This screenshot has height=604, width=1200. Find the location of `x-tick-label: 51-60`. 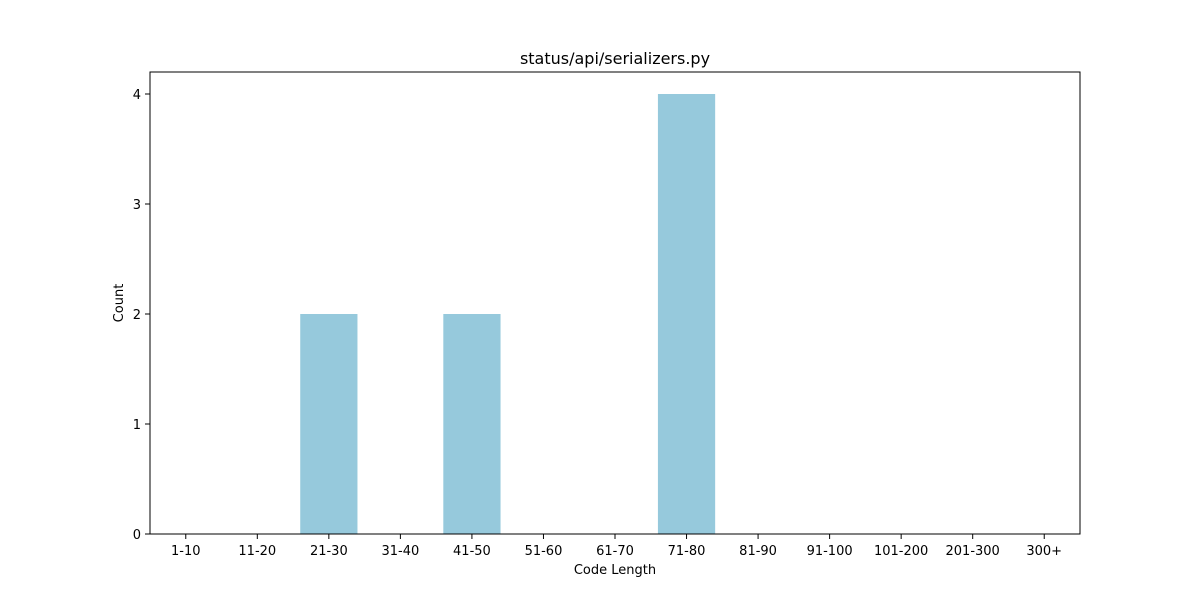

x-tick-label: 51-60 is located at coordinates (544, 551).